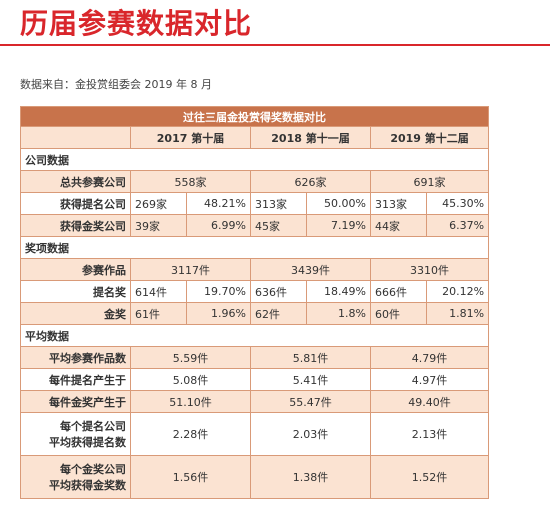 This screenshot has height=516, width=550. I want to click on row-label: 每个提名公司平均获得提名数, so click(75, 434).